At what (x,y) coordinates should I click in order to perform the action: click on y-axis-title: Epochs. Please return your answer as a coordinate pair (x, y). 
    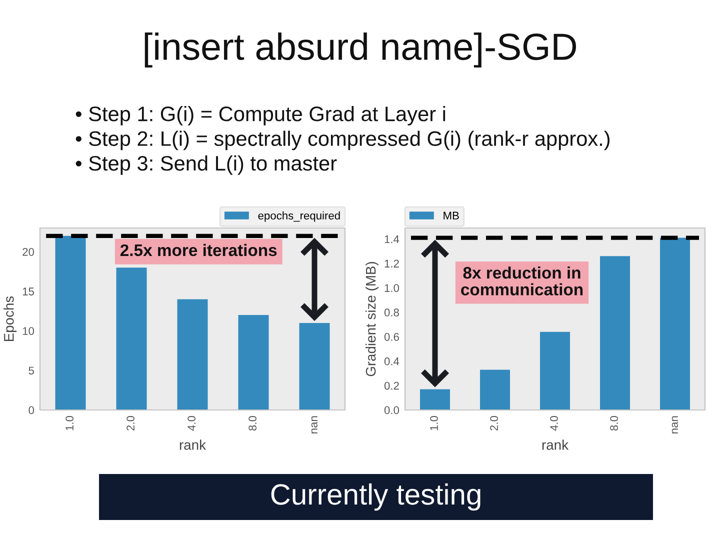
    Looking at the image, I should click on (10, 319).